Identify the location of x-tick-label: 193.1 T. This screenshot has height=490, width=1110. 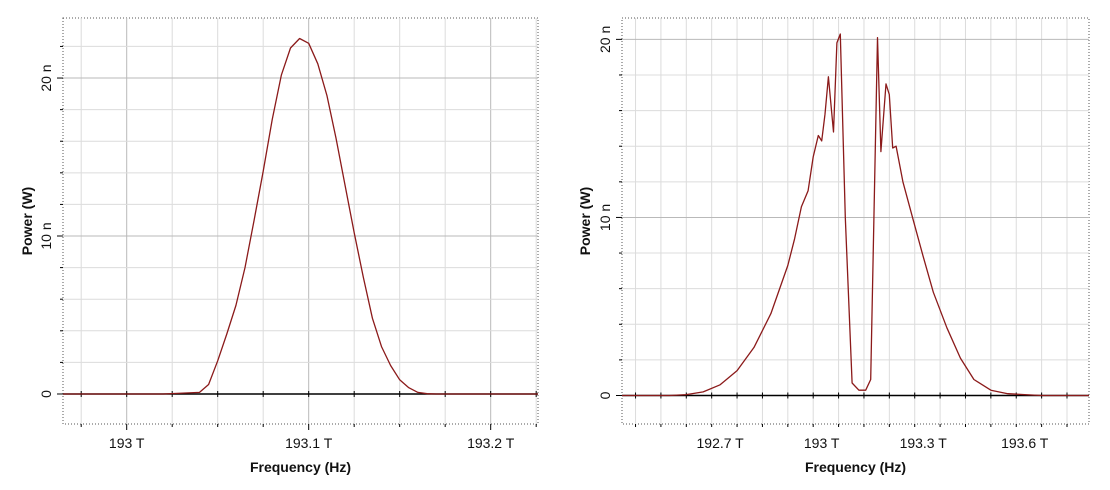
(309, 443).